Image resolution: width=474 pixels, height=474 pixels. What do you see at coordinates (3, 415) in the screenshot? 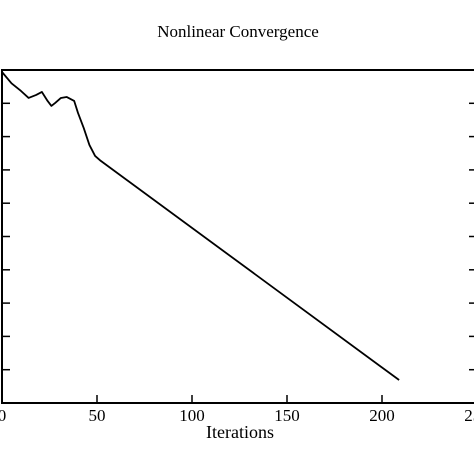
I see `x-tick-label: 0` at bounding box center [3, 415].